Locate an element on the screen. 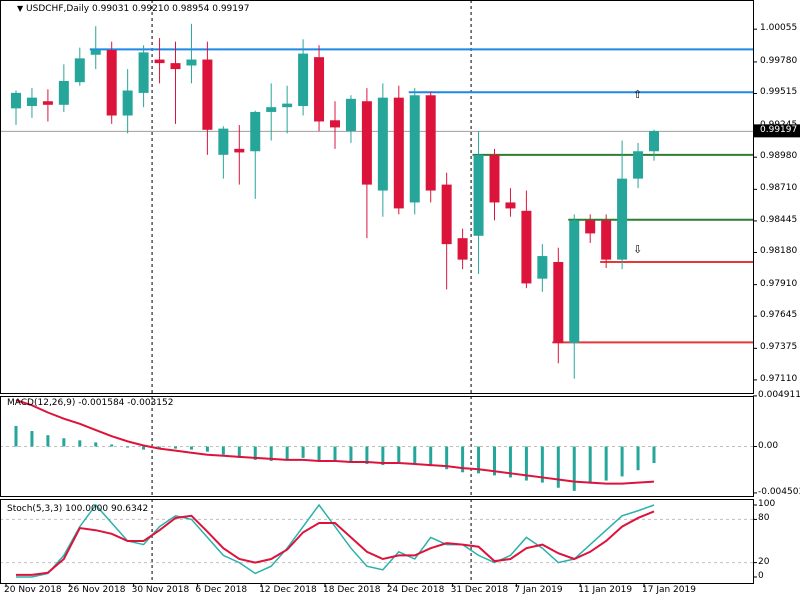  y-tick-label: 0.97110 is located at coordinates (779, 378).